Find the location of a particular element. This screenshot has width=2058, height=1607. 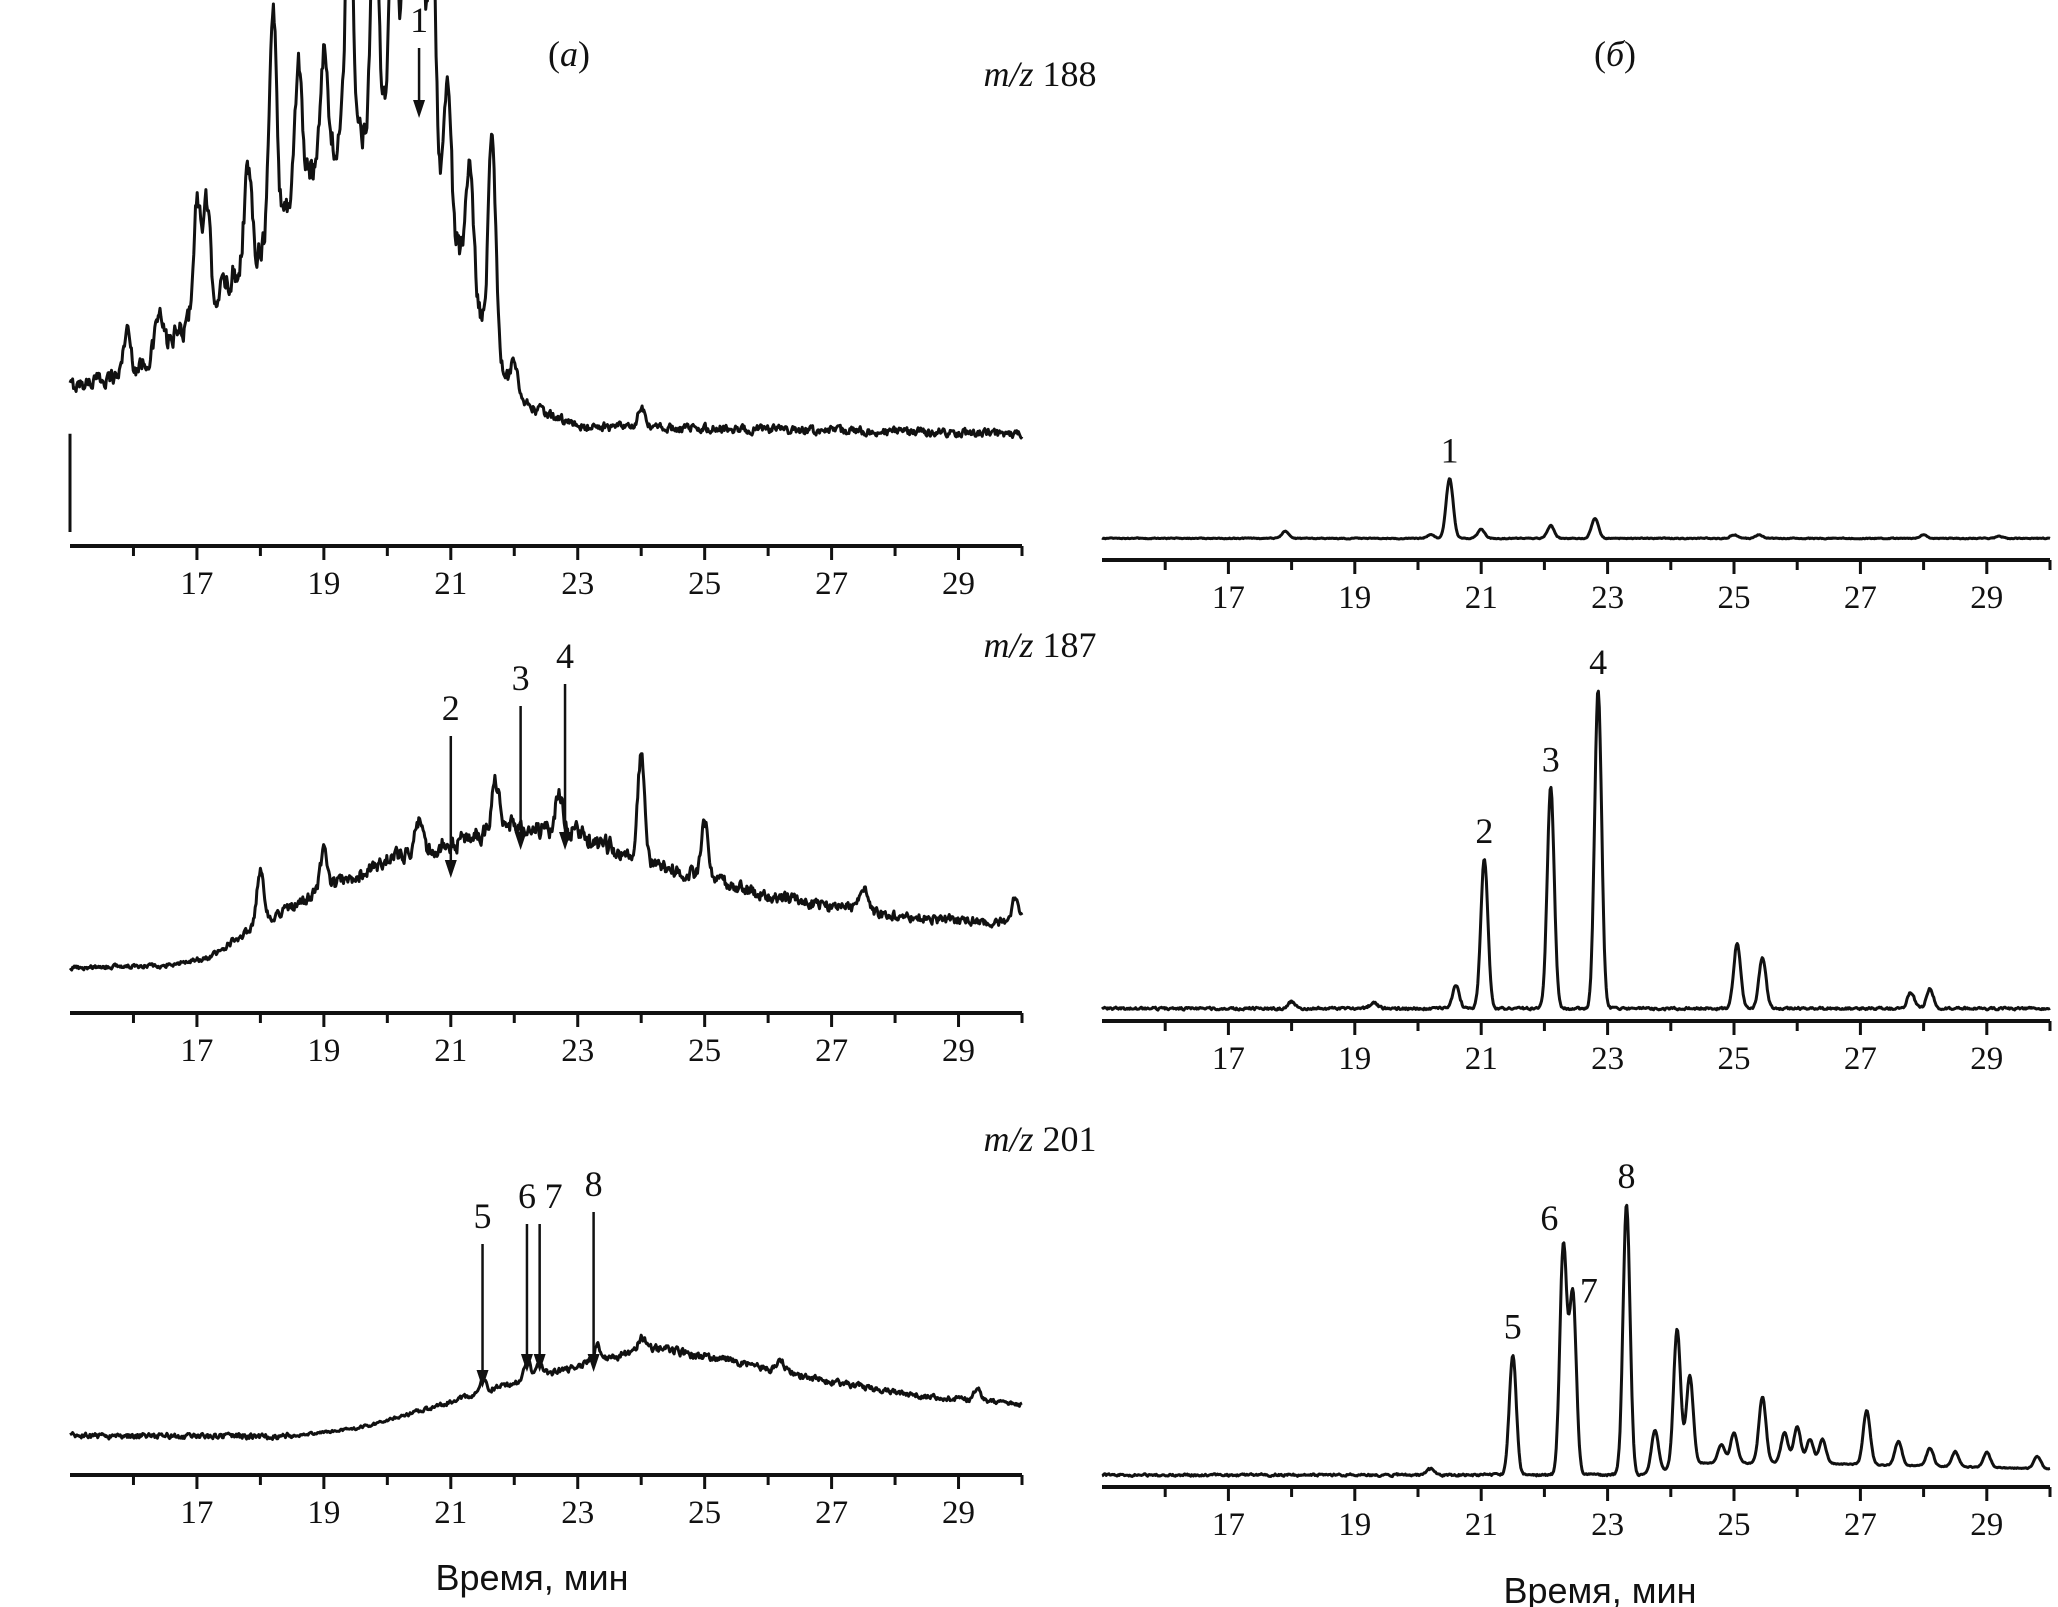

panel-letter-b: (б) is located at coordinates (1615, 54).